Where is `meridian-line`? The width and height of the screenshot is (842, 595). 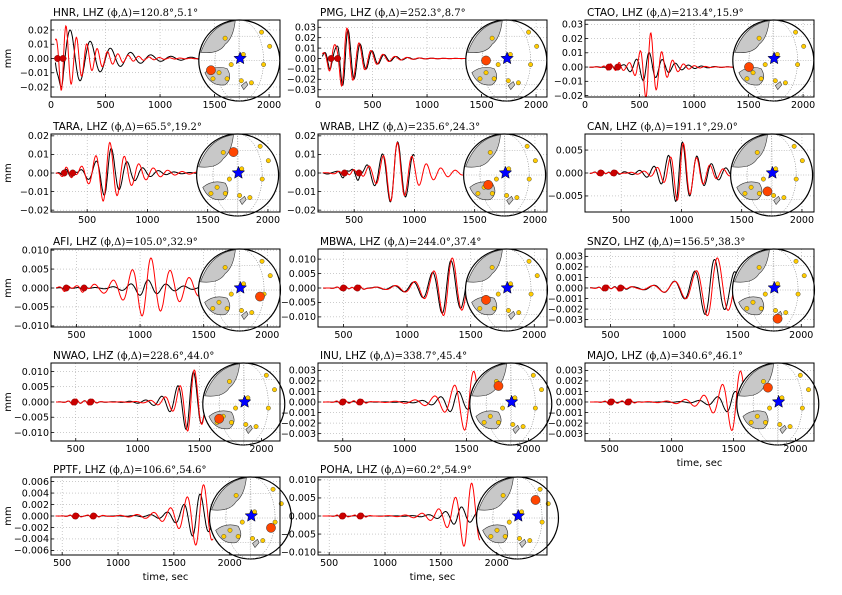 meridian-line is located at coordinates (510, 404).